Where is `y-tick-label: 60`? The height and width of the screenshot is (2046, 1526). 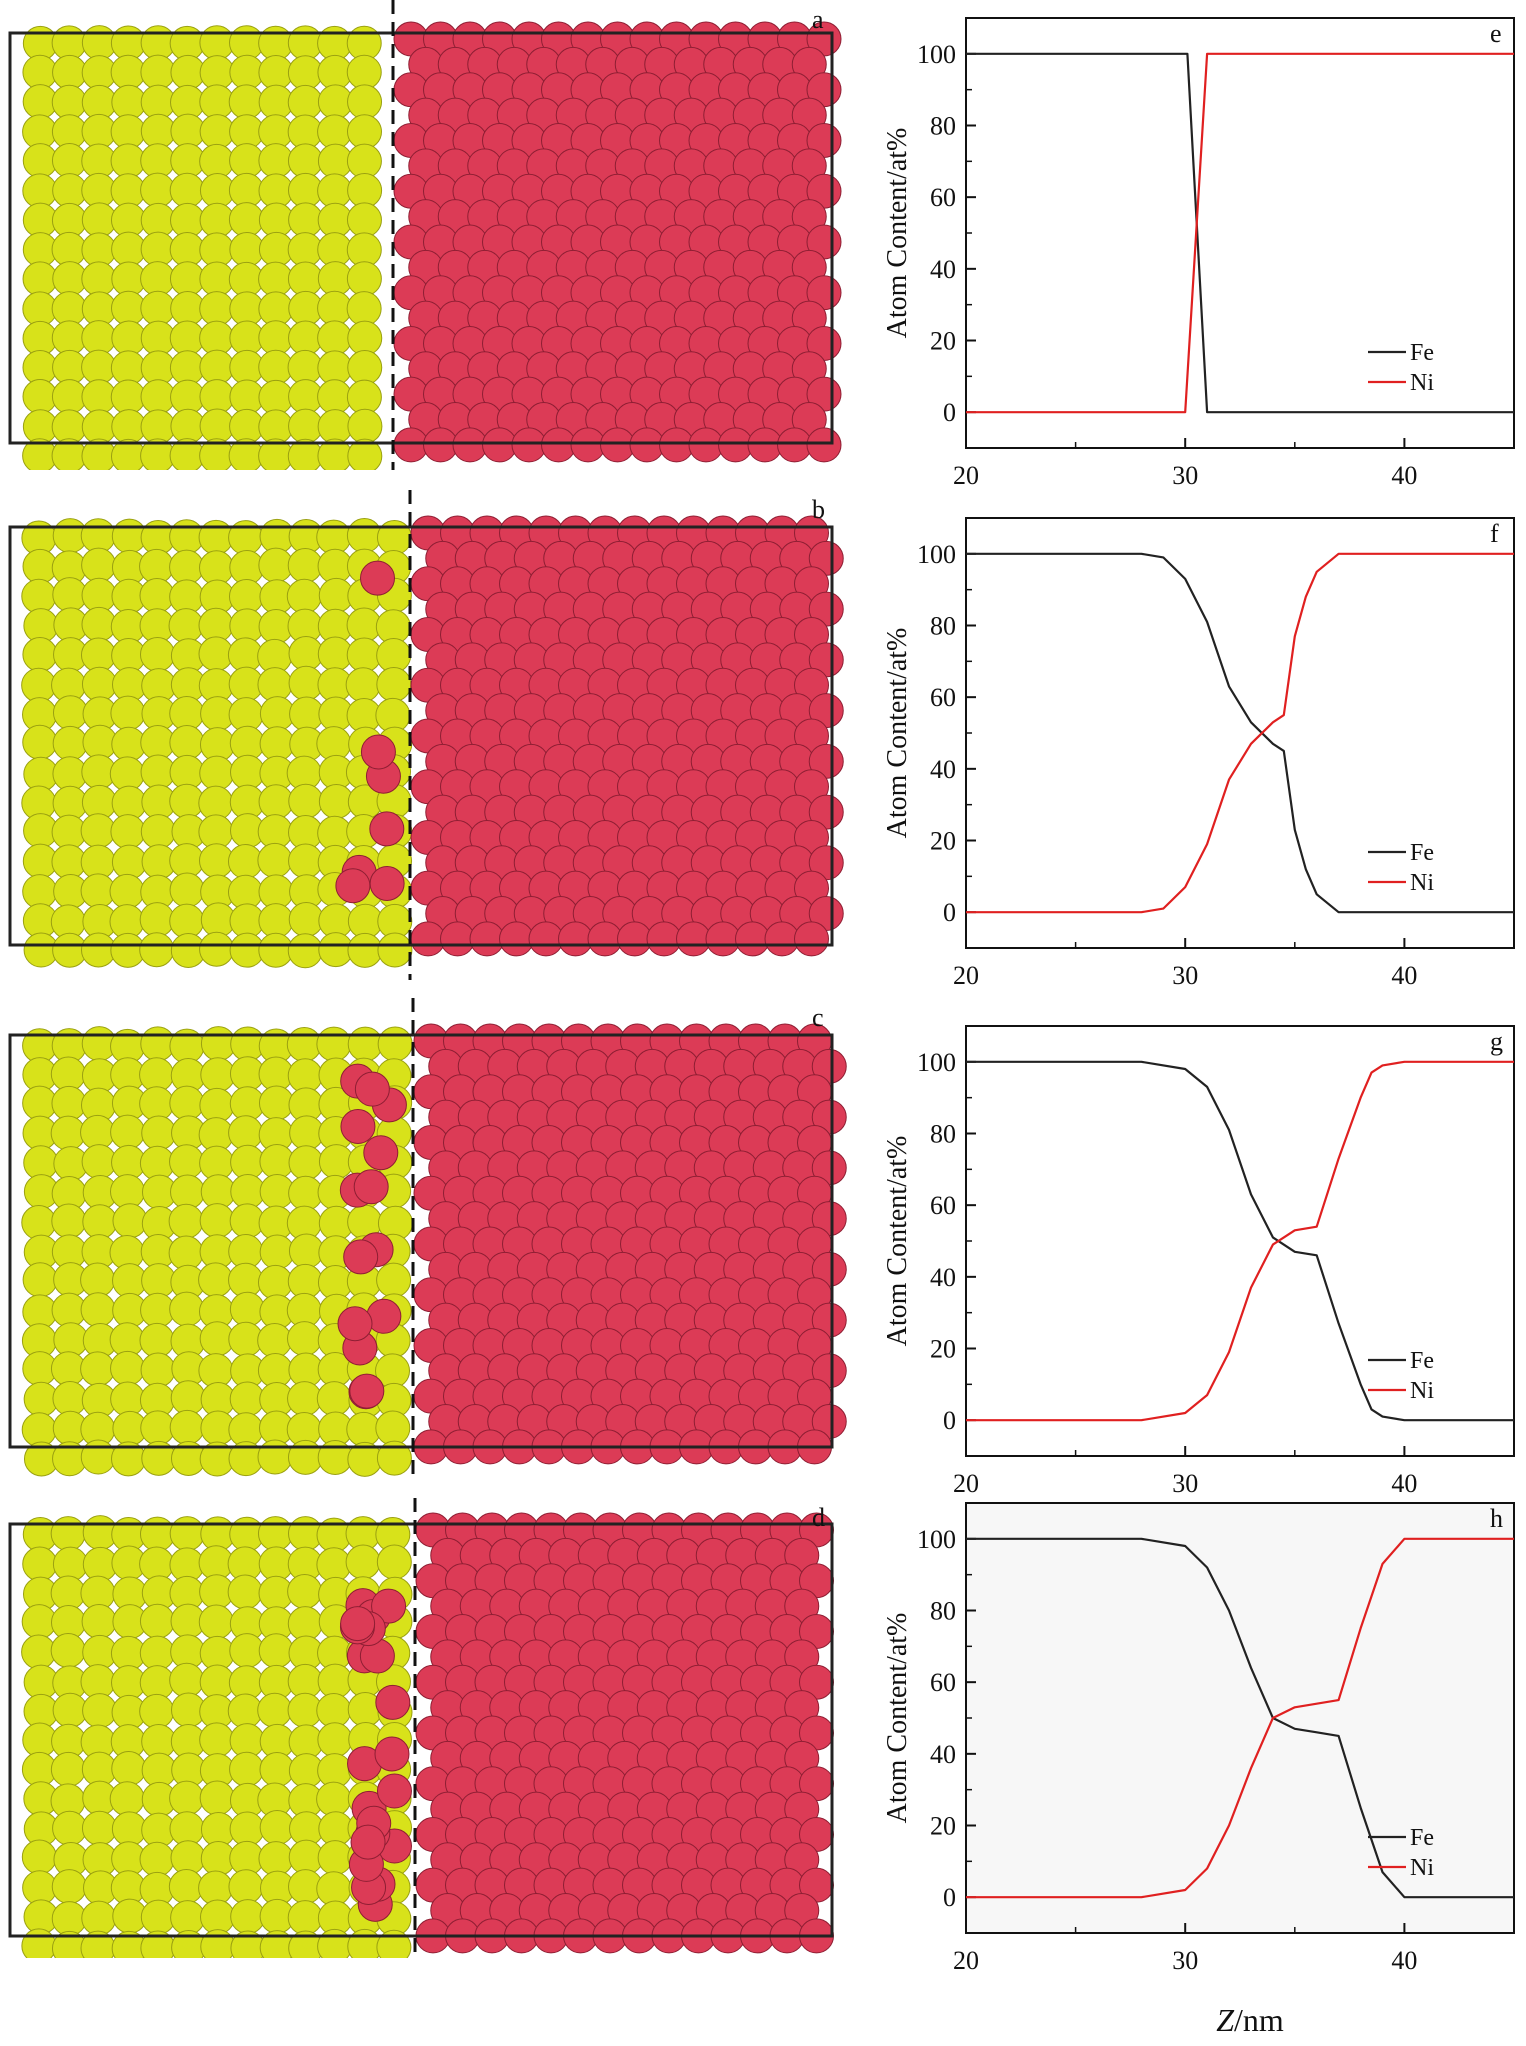 y-tick-label: 60 is located at coordinates (943, 1205).